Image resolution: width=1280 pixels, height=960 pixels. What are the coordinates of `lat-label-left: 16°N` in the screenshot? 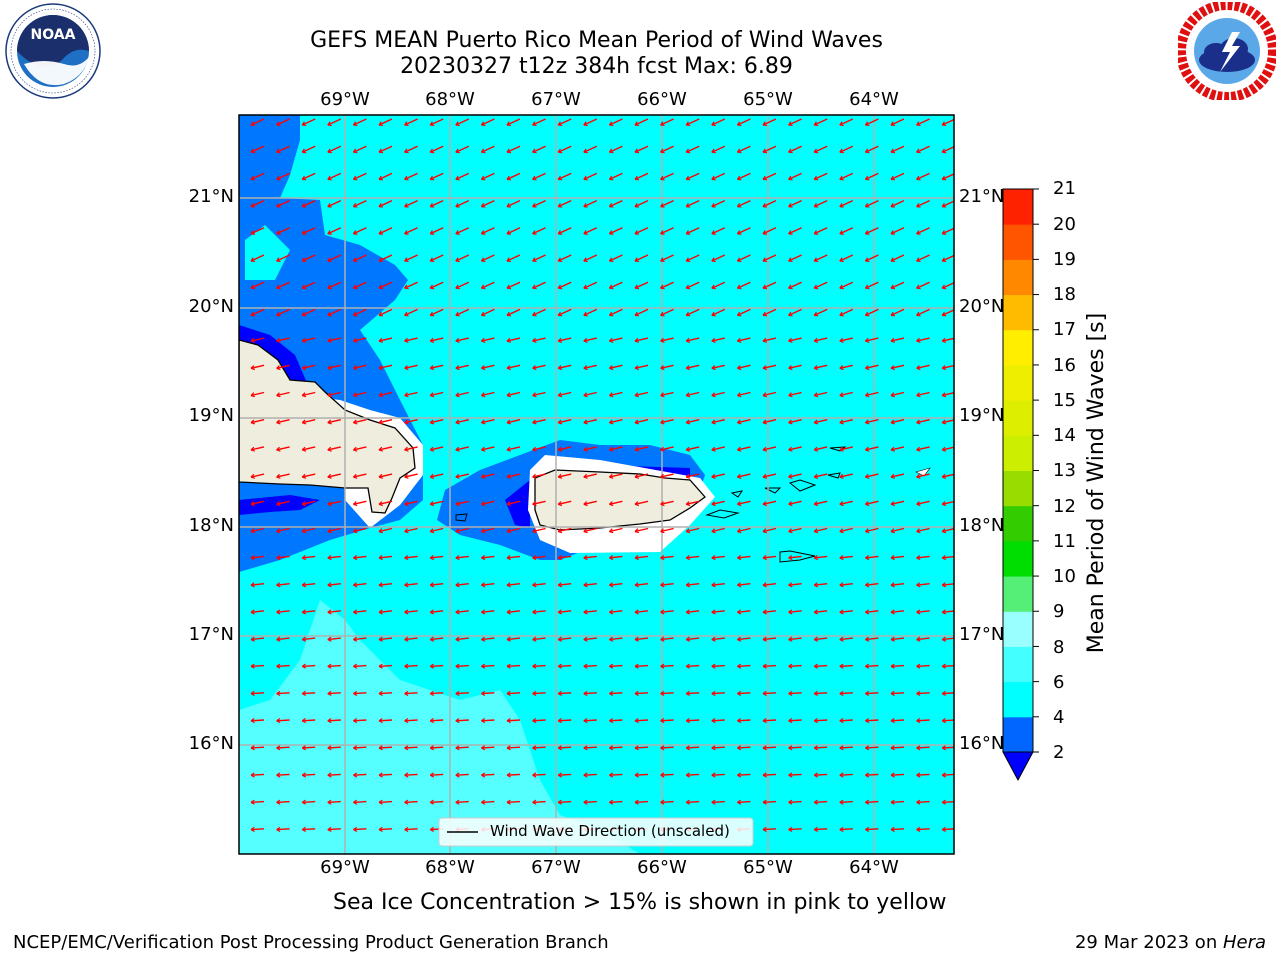 It's located at (211, 743).